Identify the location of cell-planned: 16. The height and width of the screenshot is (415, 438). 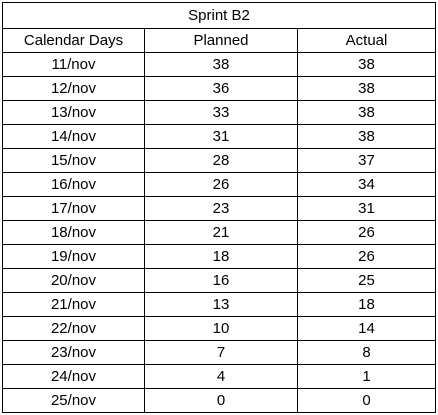
(221, 280).